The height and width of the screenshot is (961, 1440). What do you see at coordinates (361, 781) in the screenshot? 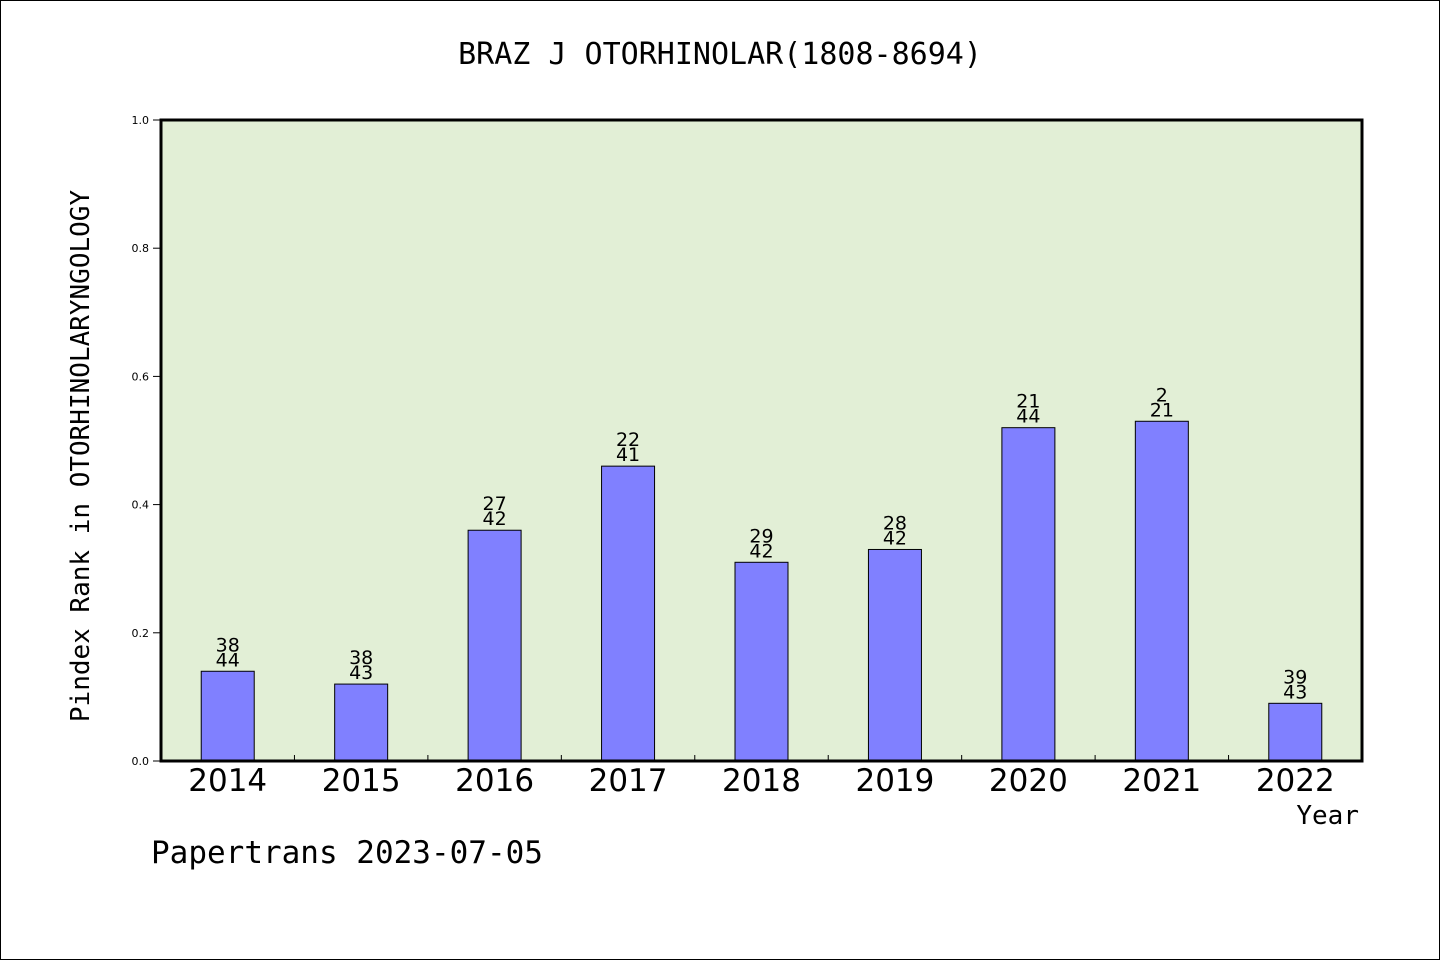
I see `x-tick-label: 2015` at bounding box center [361, 781].